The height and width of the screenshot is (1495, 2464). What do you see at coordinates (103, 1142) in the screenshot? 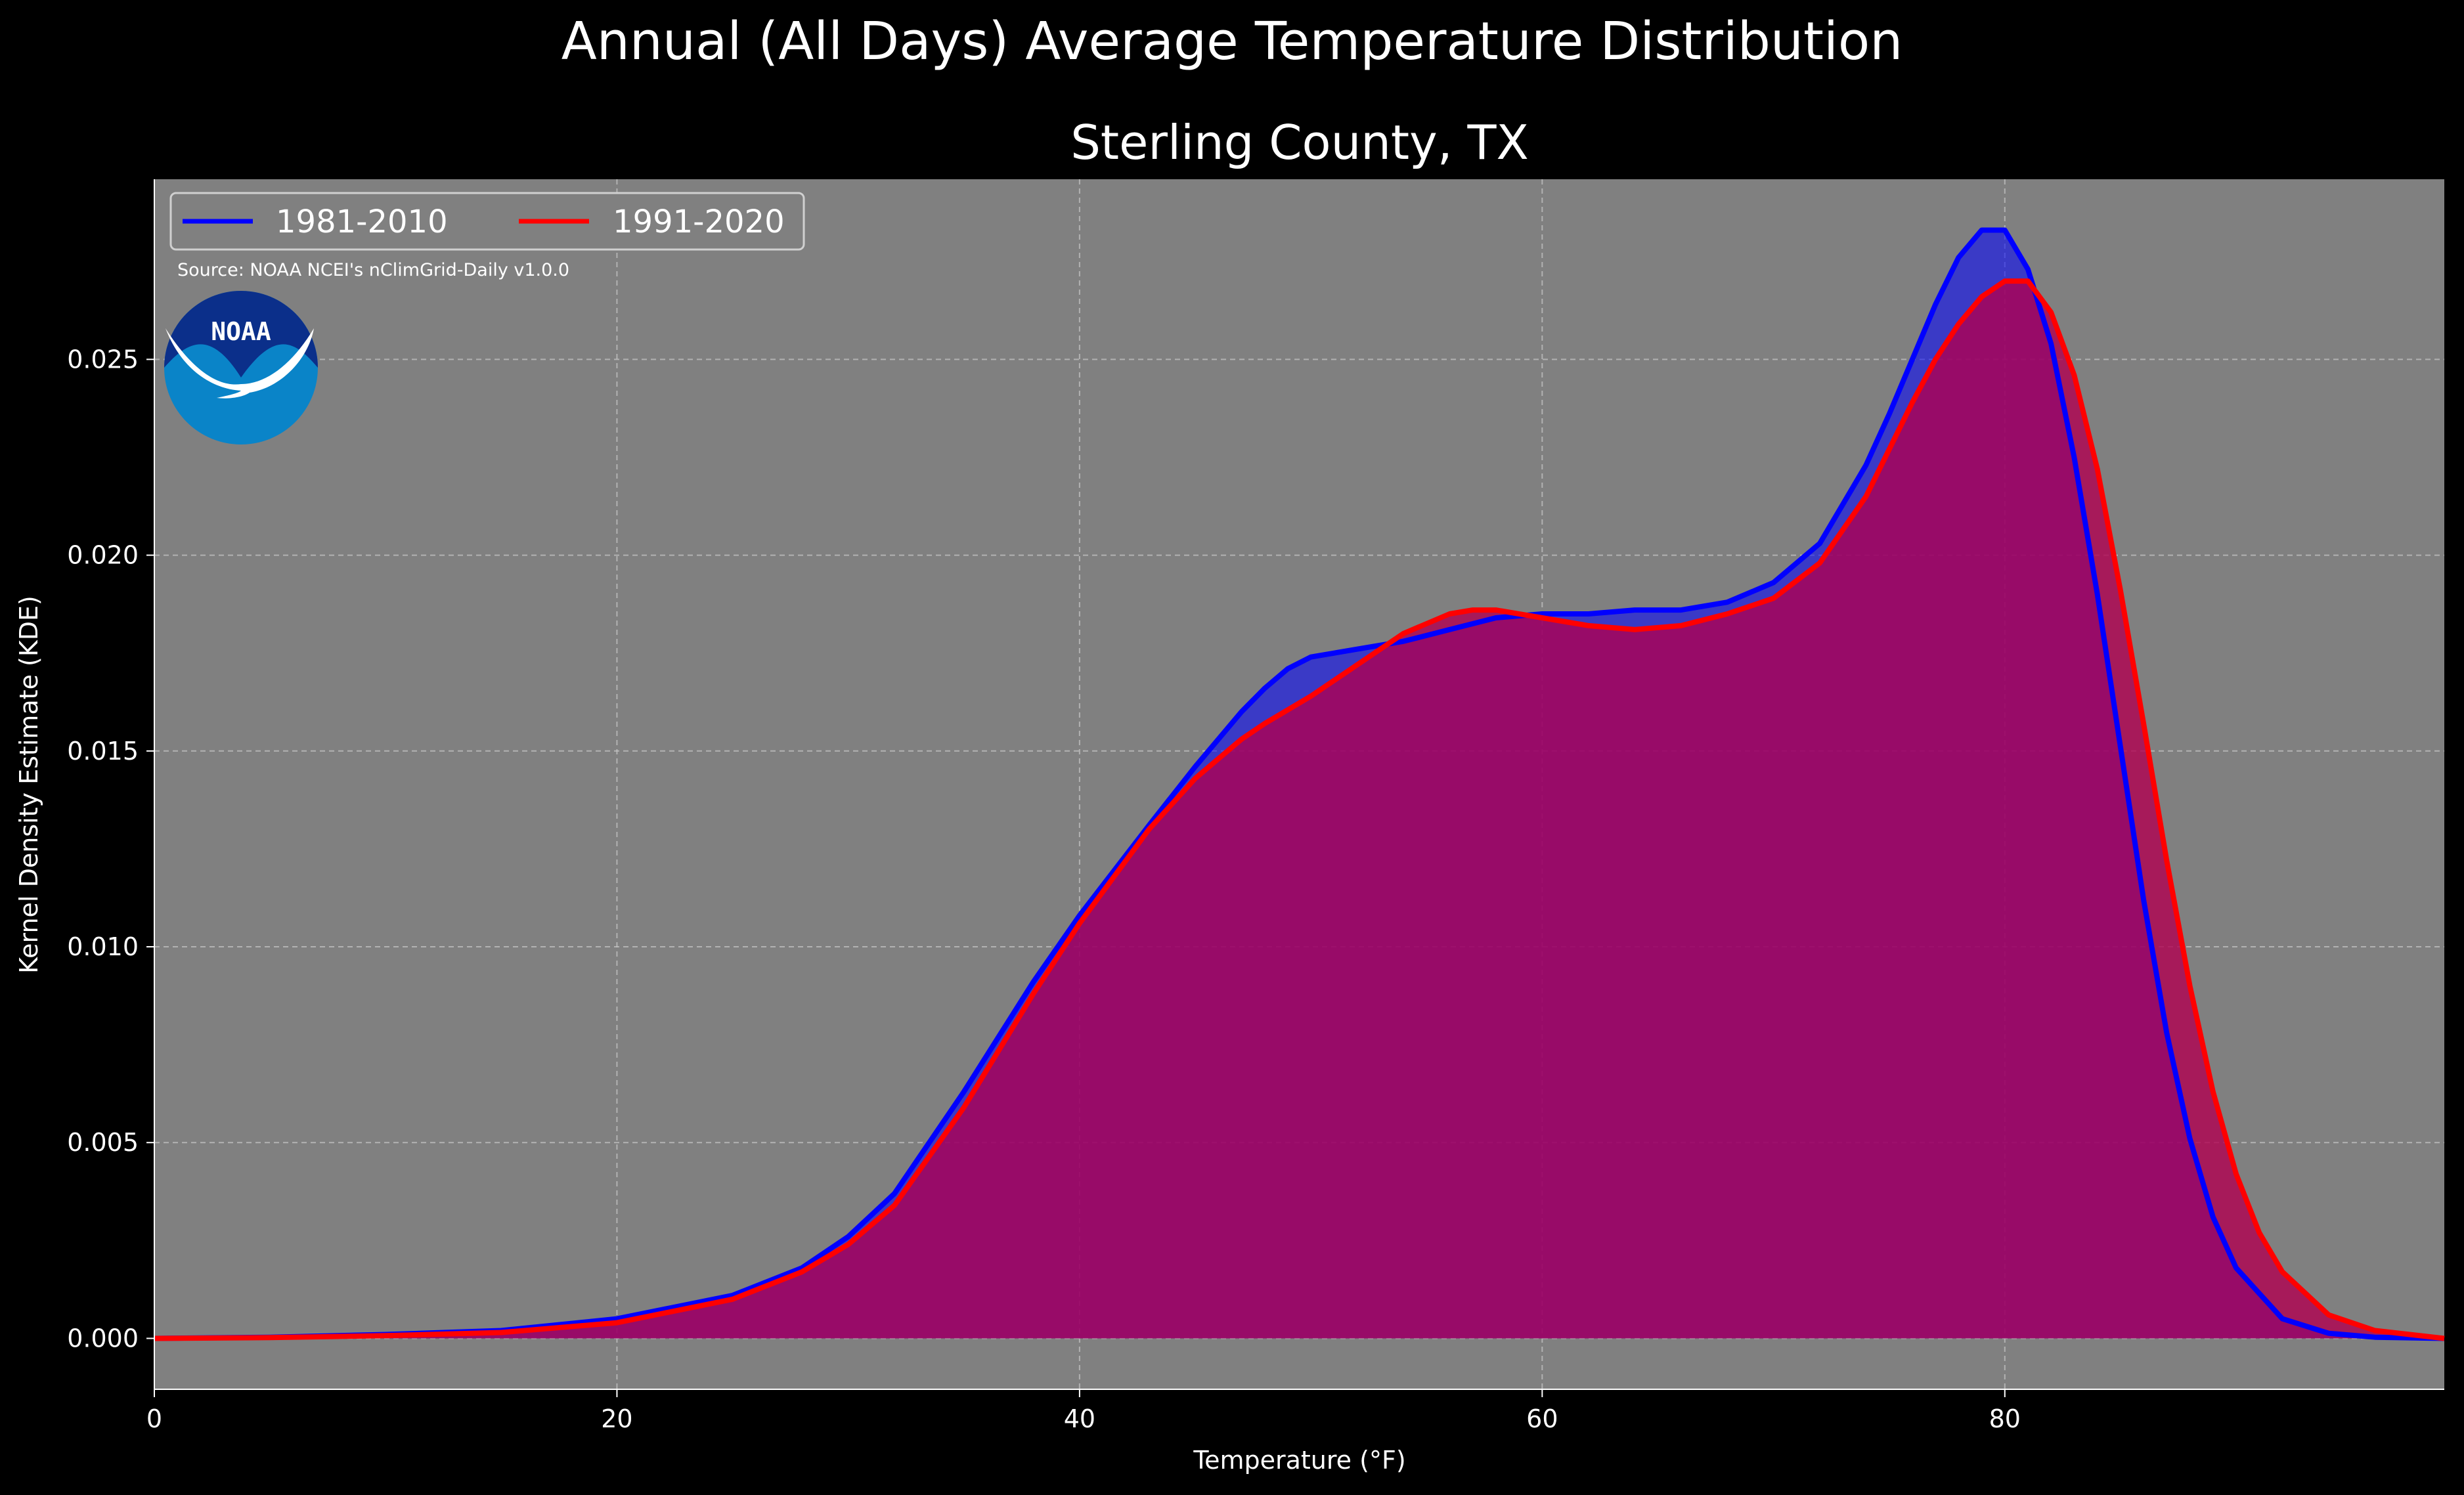
I see `y-tick-label: 0.005` at bounding box center [103, 1142].